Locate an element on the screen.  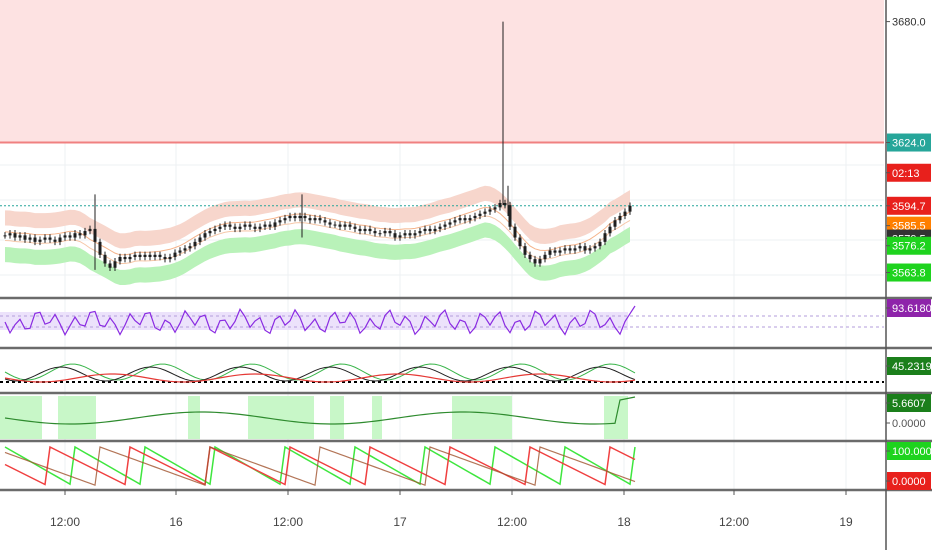
price-label-2-text: 02:13 is located at coordinates (906, 174).